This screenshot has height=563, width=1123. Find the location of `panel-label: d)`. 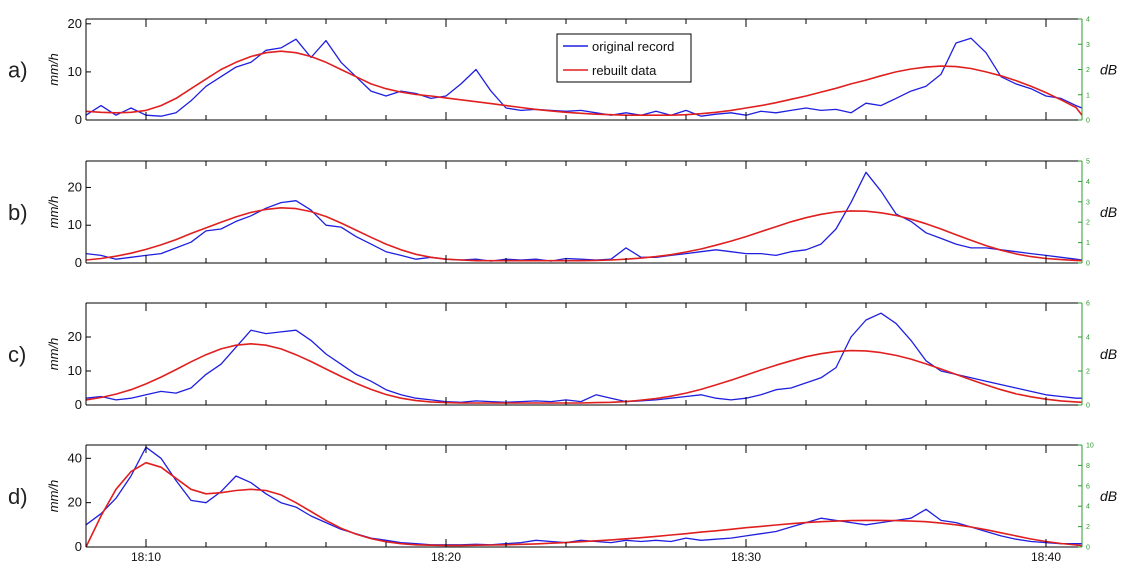

panel-label: d) is located at coordinates (18, 496).